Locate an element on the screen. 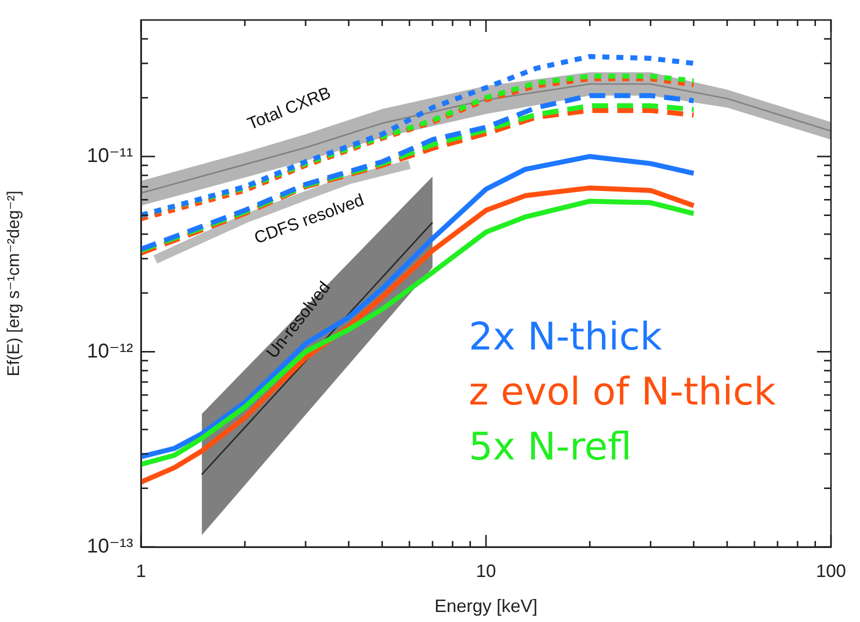  x-axis-title: Energy [keV] is located at coordinates (486, 606).